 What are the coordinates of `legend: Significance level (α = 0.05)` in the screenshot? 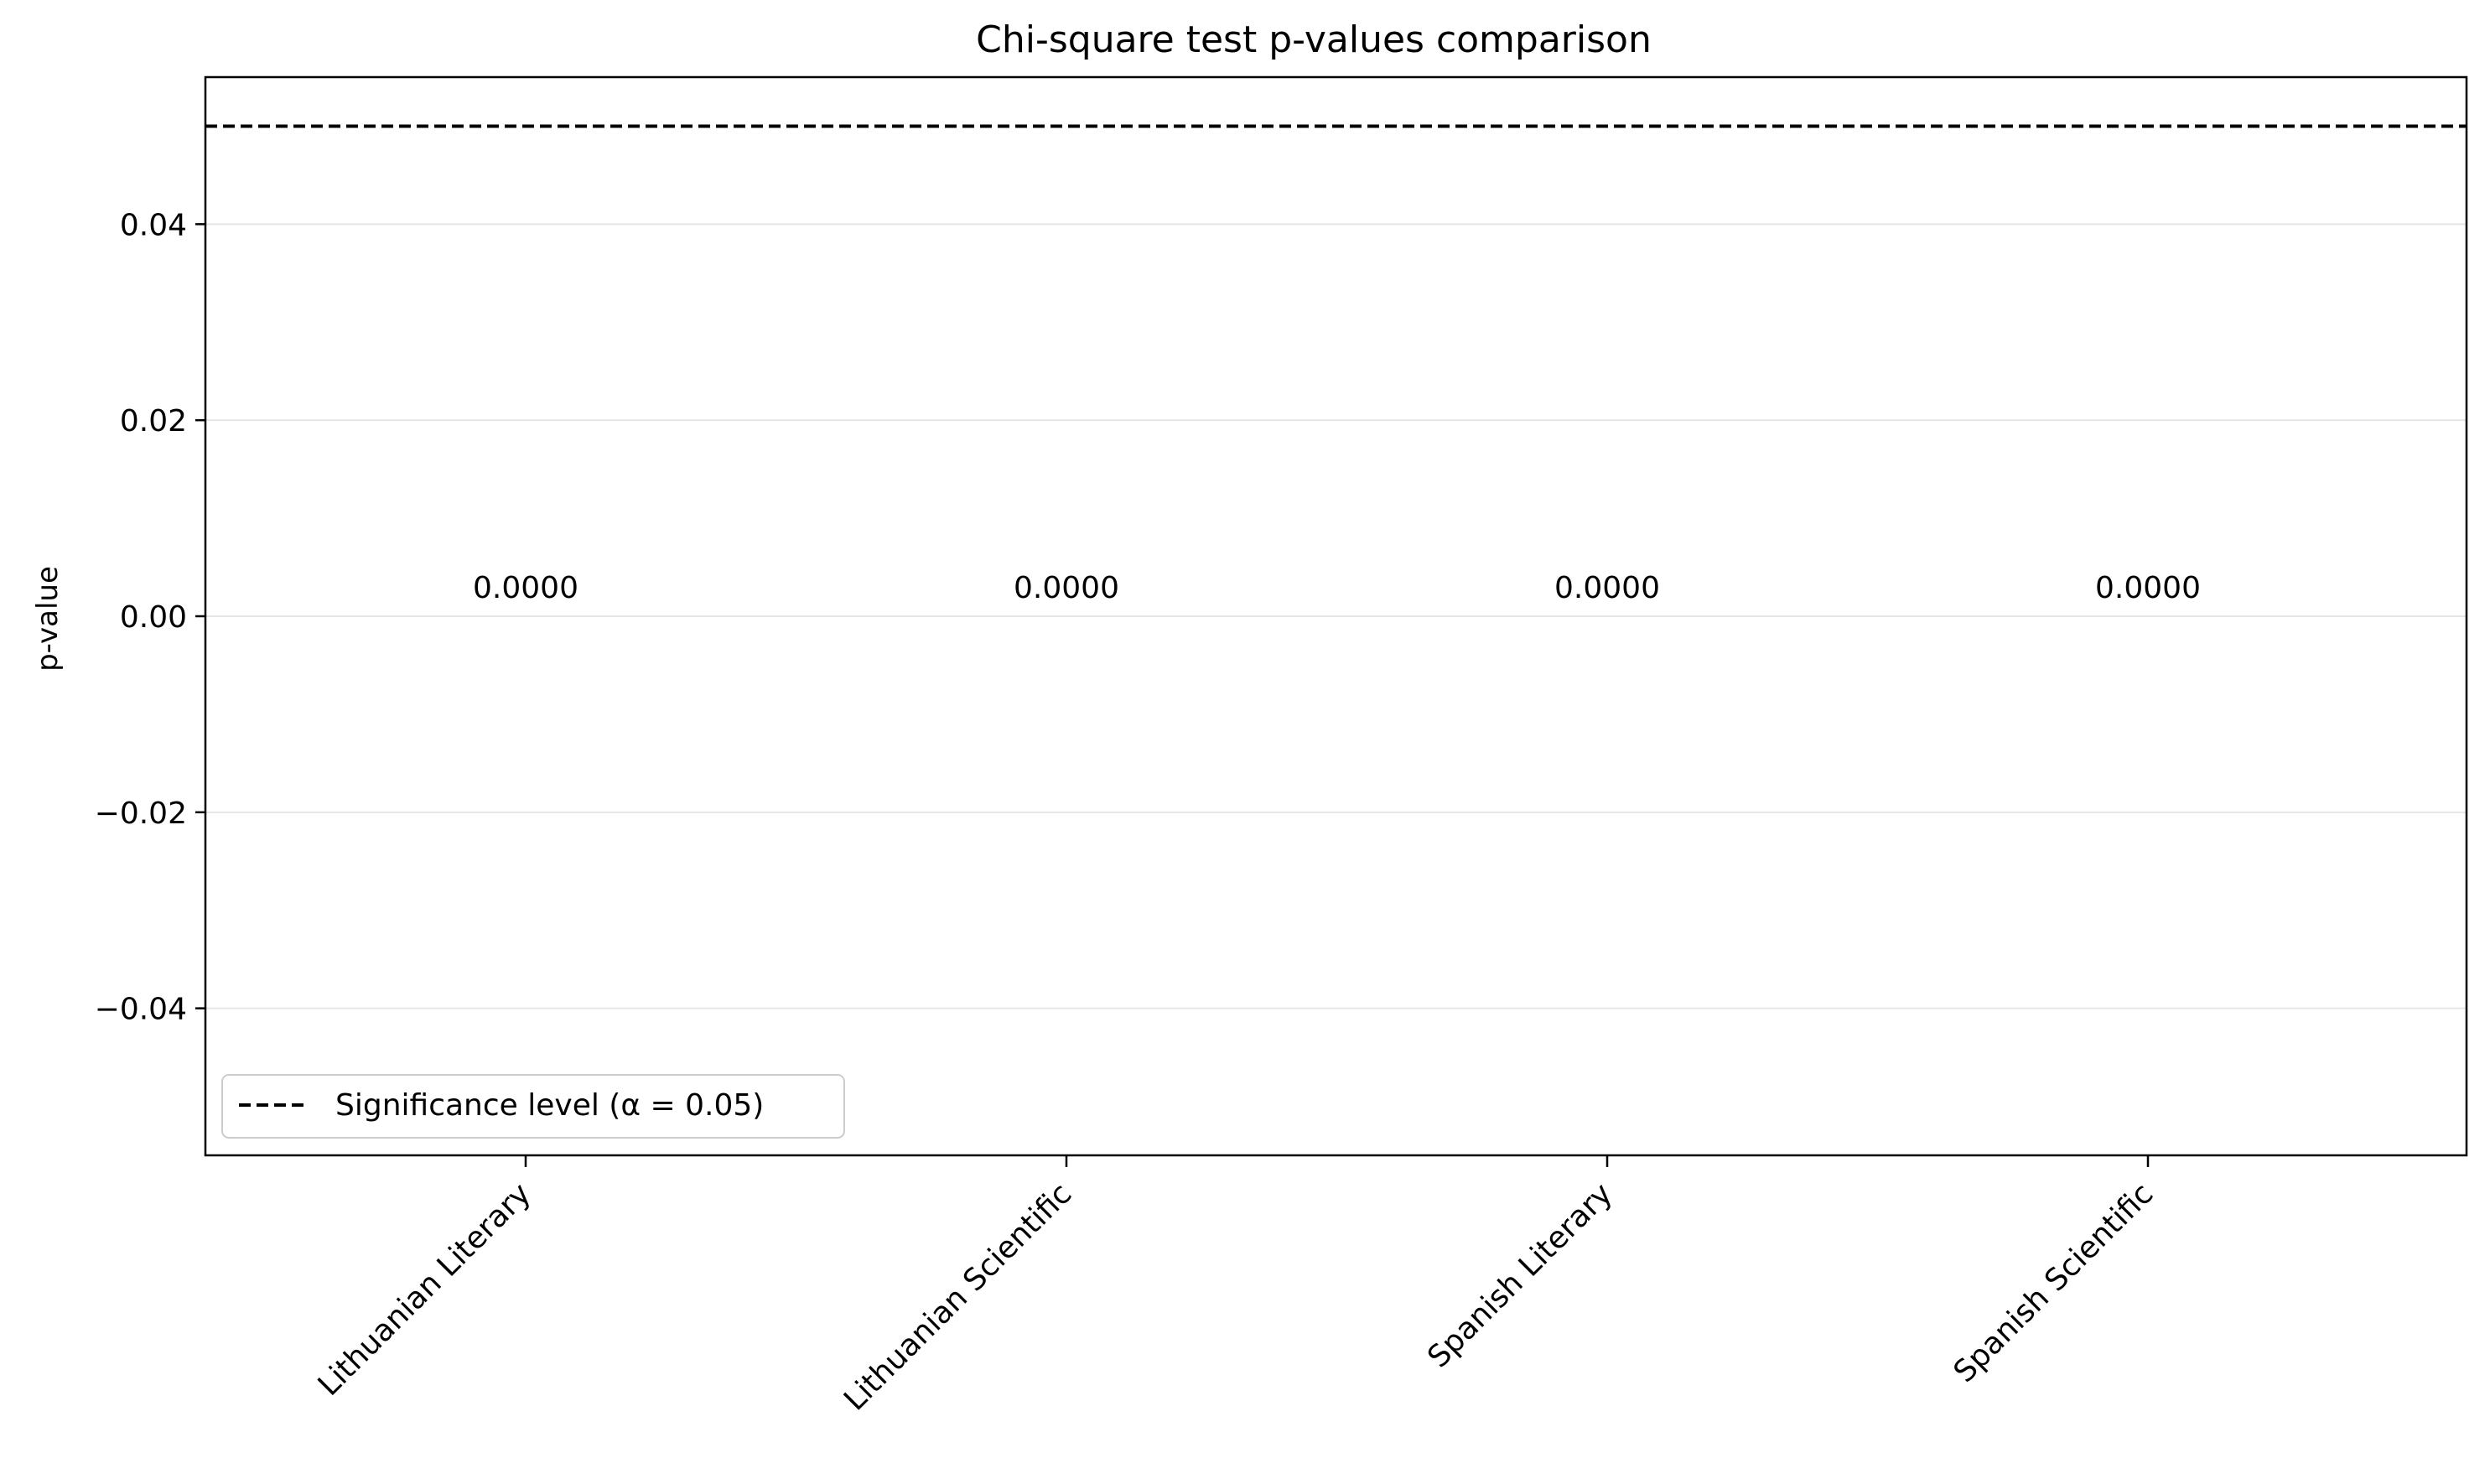 It's located at (533, 1106).